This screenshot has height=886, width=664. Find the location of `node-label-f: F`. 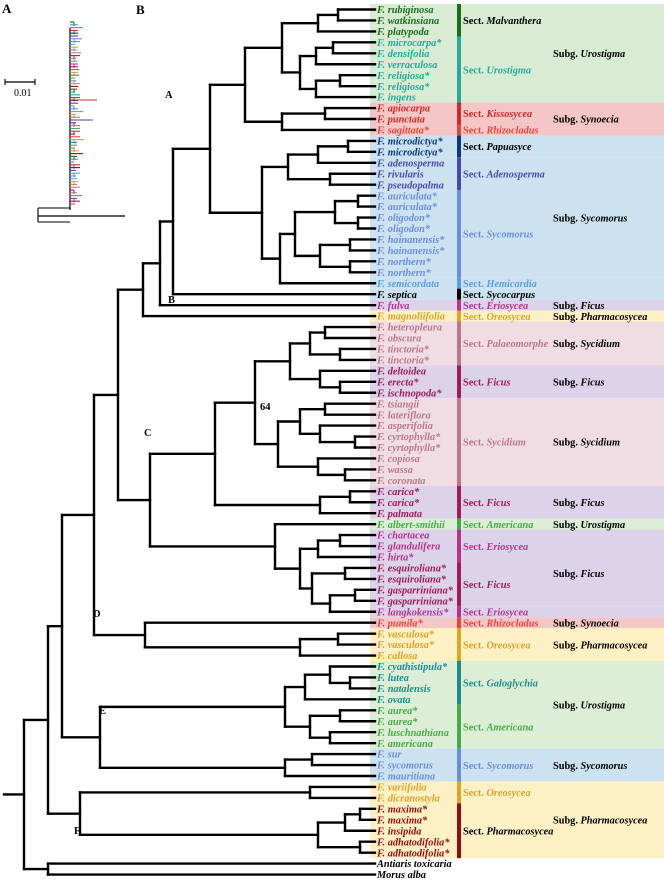

node-label-f: F is located at coordinates (77, 831).